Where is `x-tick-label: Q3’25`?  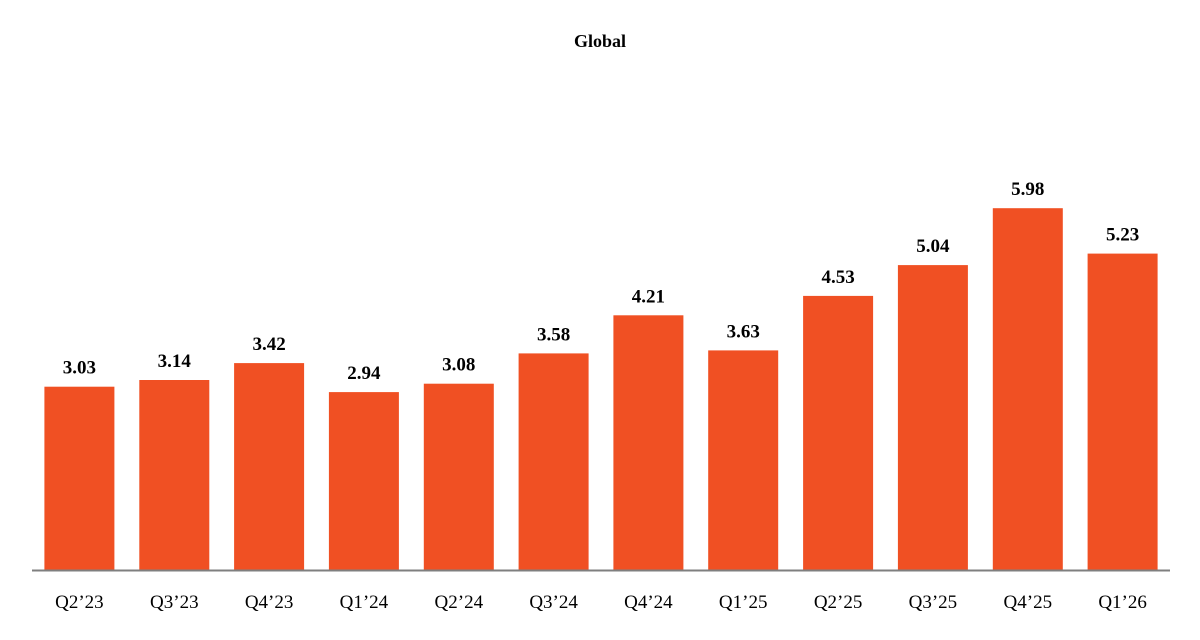 x-tick-label: Q3’25 is located at coordinates (933, 602).